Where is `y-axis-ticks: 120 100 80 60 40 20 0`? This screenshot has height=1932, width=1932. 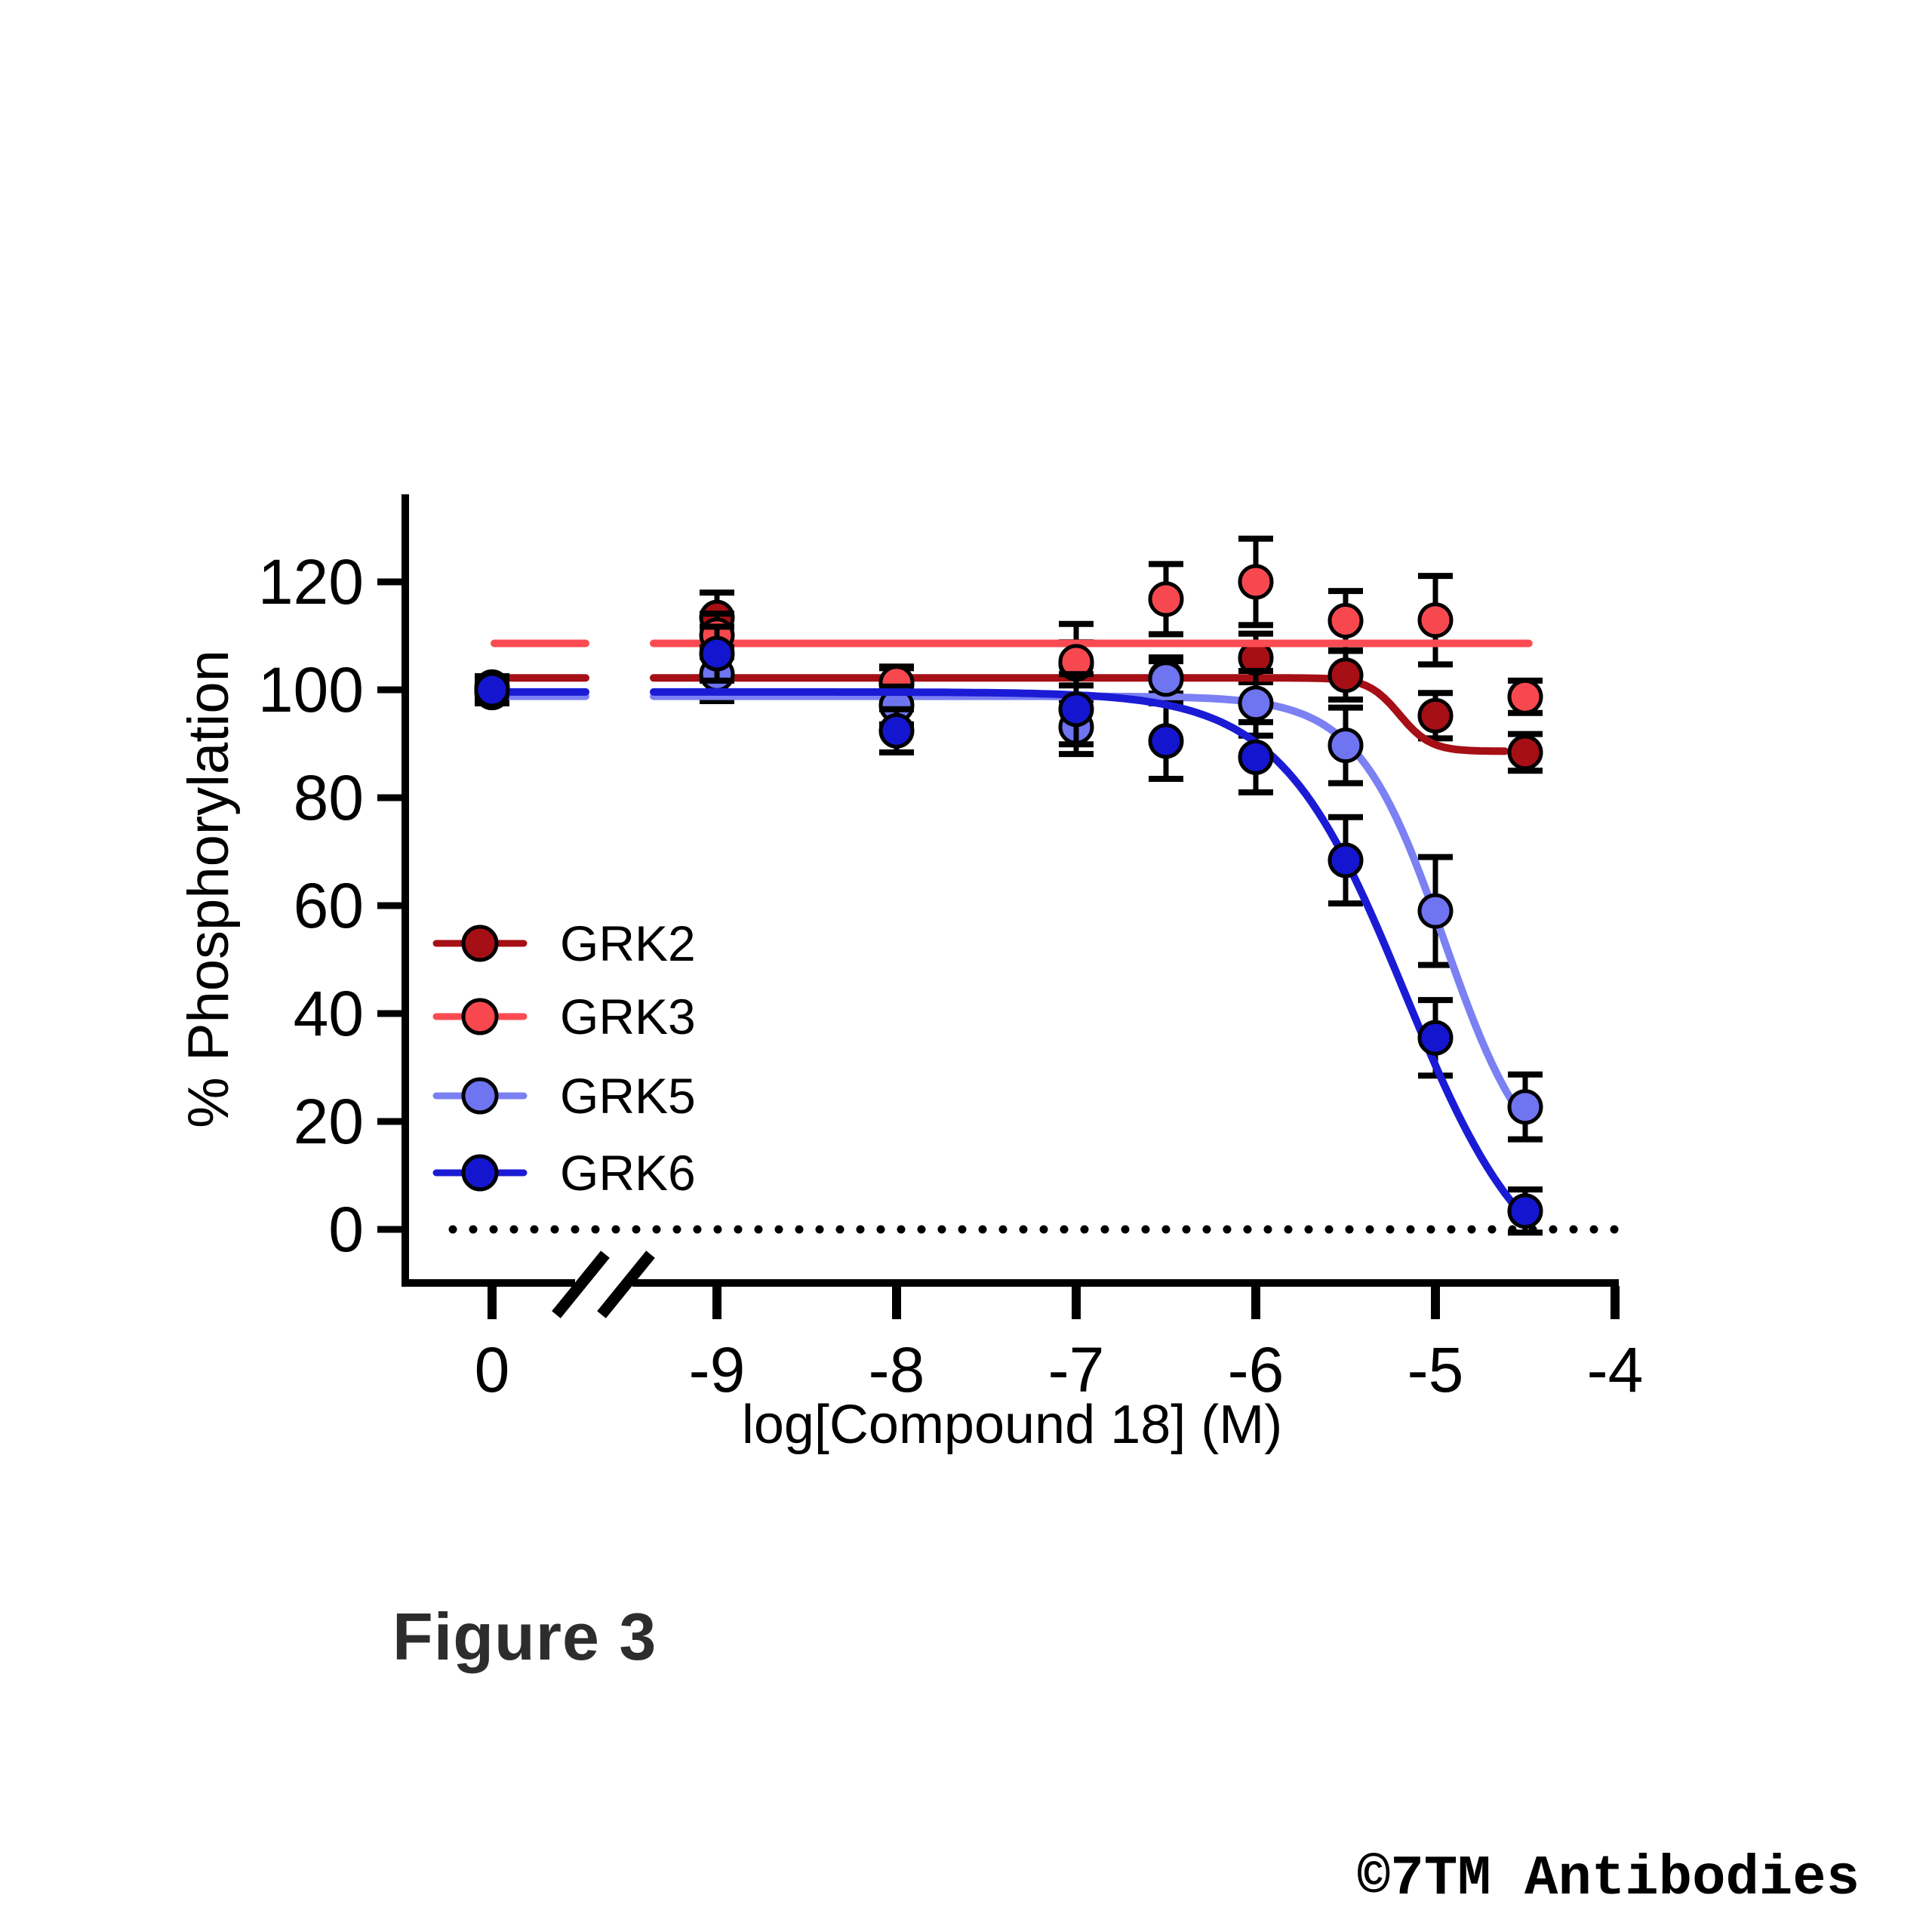
y-axis-ticks: 120 100 80 60 40 20 0 is located at coordinates (331, 905).